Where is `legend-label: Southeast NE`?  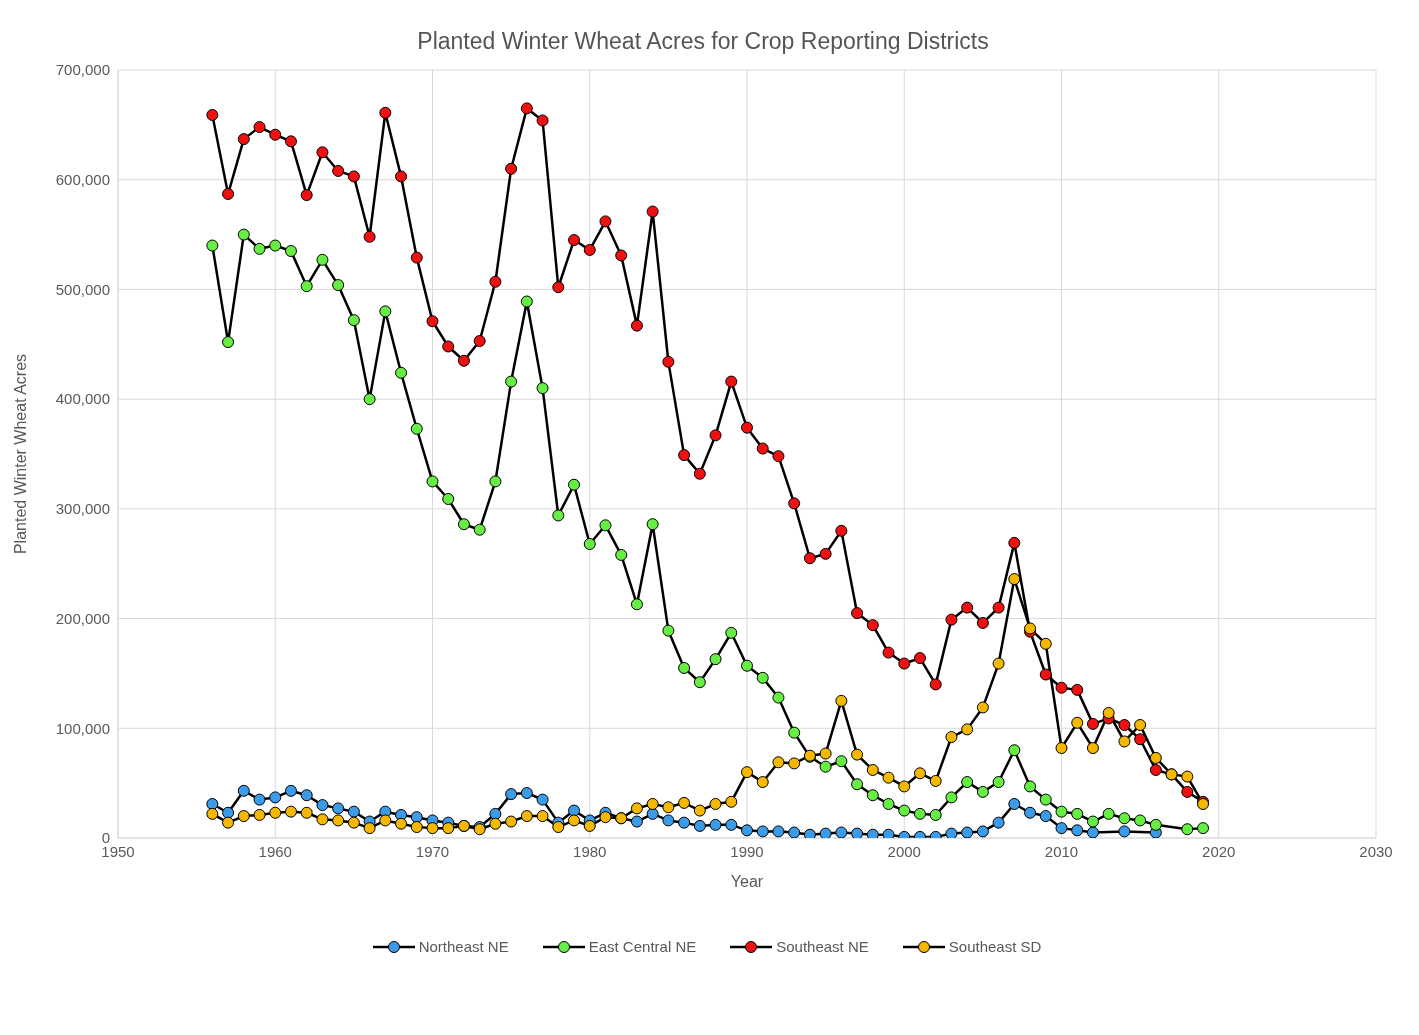
legend-label: Southeast NE is located at coordinates (822, 946).